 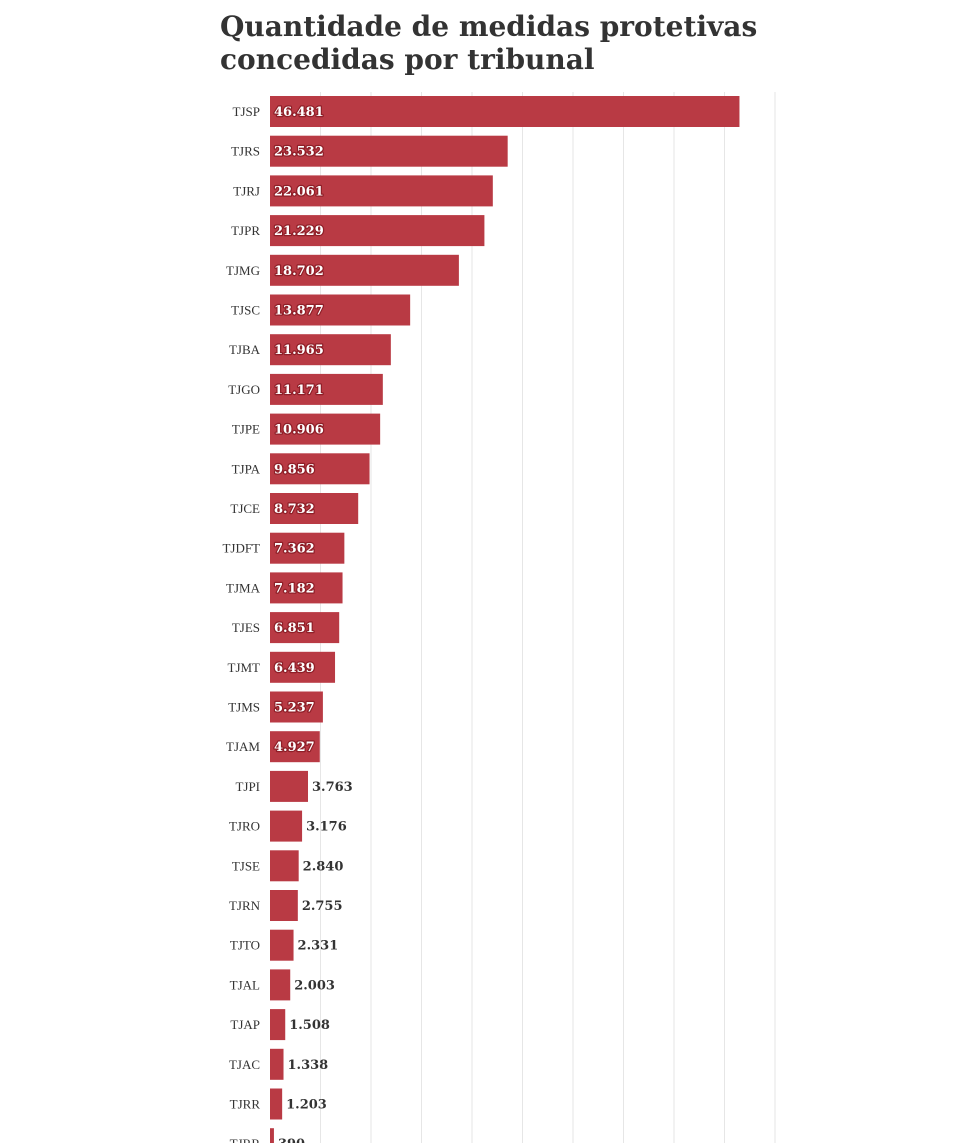 I want to click on bar-tjpa, so click(x=320, y=469).